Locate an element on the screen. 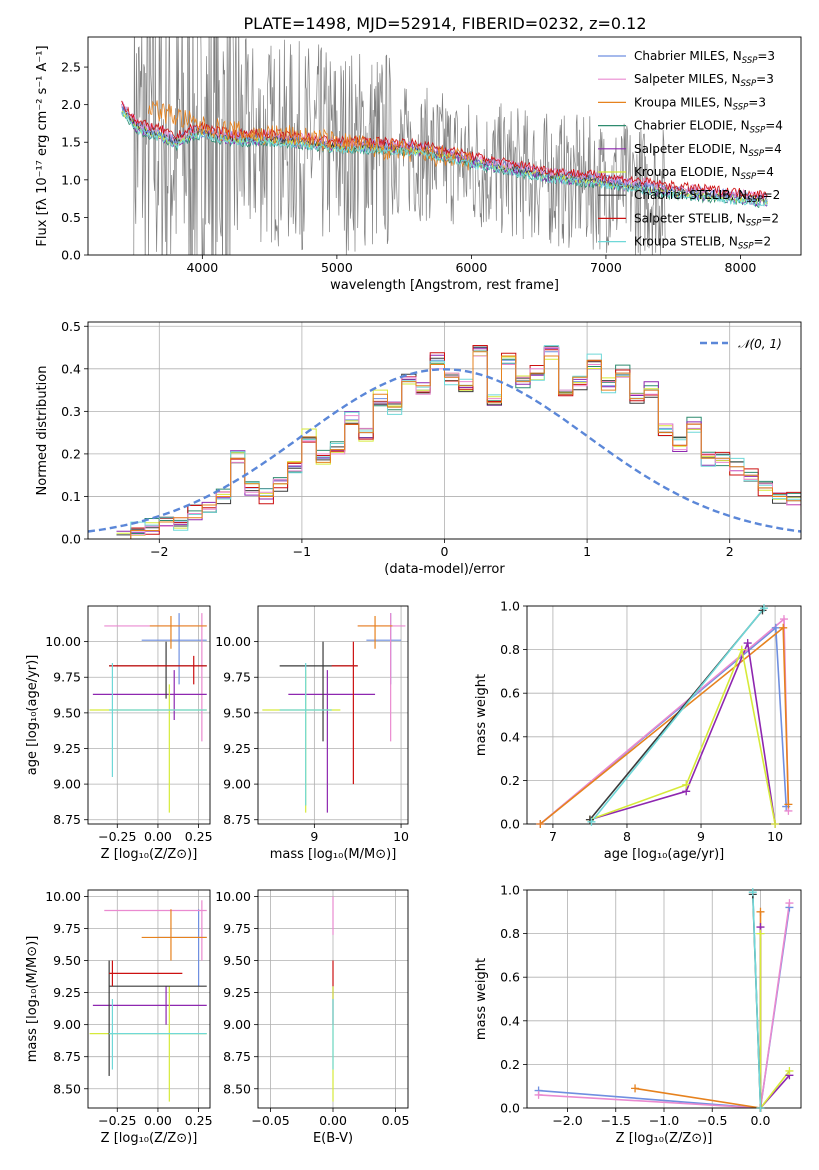 The height and width of the screenshot is (1170, 819). y-tick-label: 0.5 is located at coordinates (71, 217).